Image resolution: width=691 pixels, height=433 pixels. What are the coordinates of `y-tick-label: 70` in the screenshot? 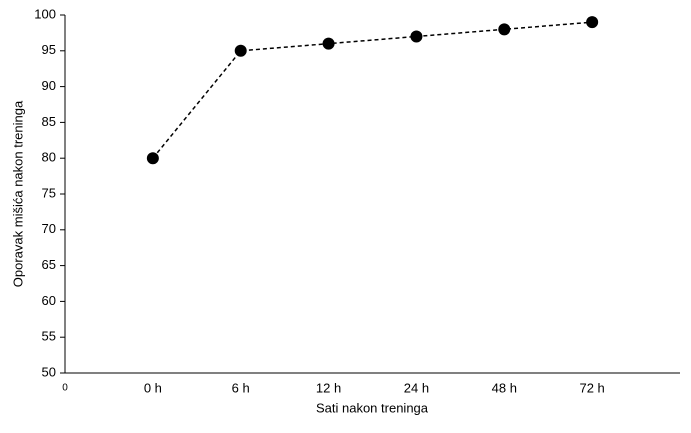 It's located at (49, 228).